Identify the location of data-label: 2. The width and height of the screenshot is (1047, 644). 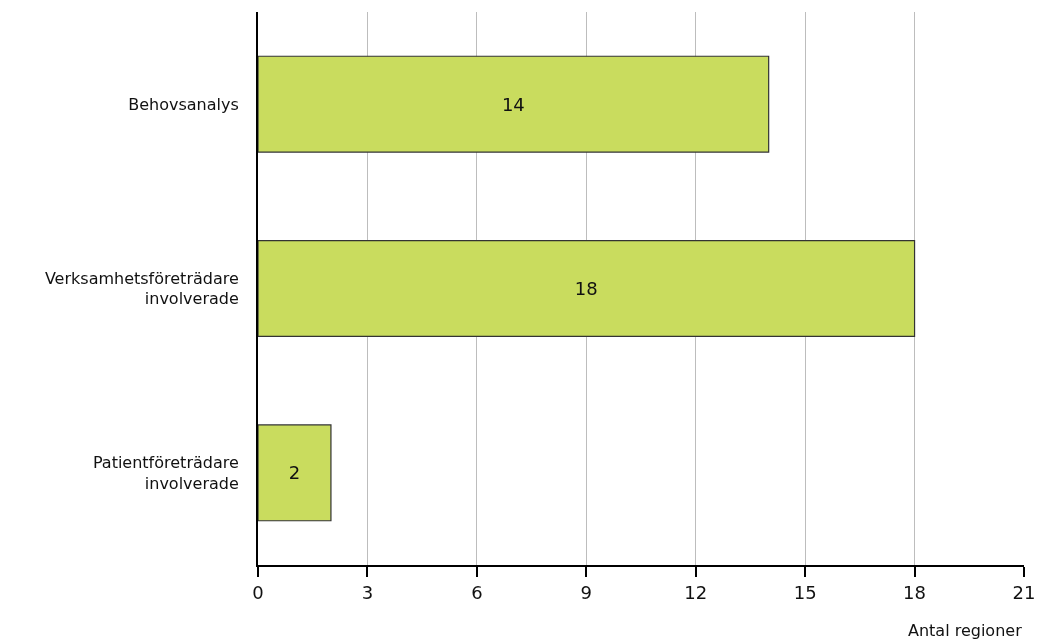
(294, 473).